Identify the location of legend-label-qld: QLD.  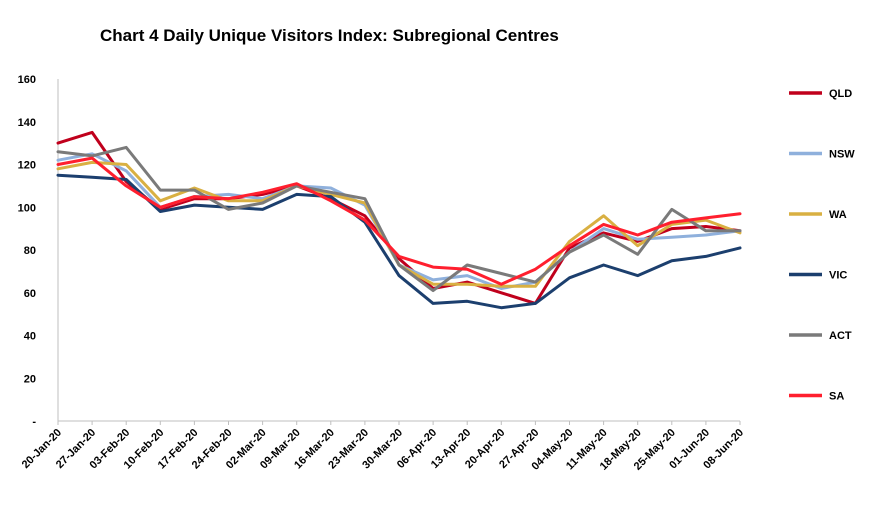
(840, 94).